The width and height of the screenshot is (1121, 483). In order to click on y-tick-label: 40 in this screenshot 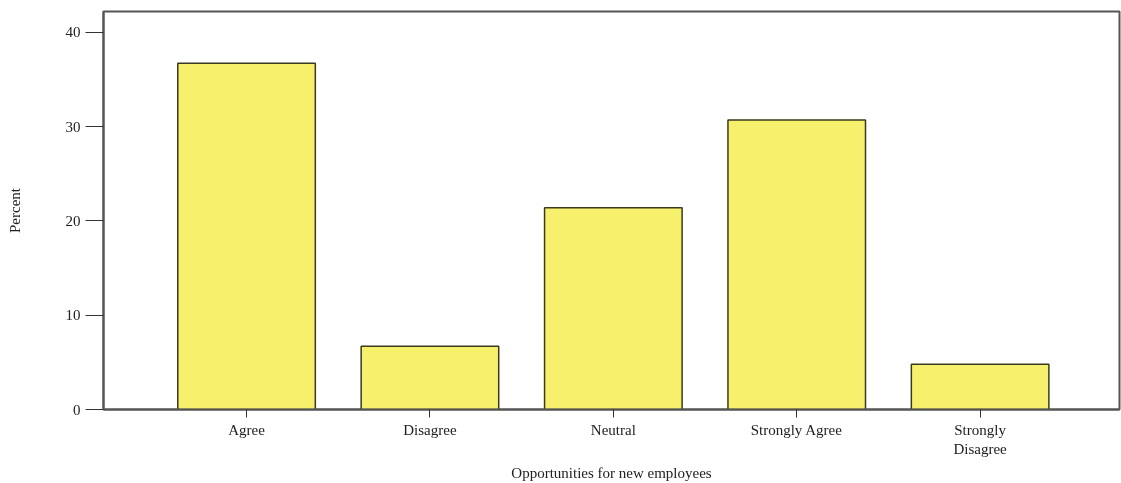, I will do `click(73, 32)`.